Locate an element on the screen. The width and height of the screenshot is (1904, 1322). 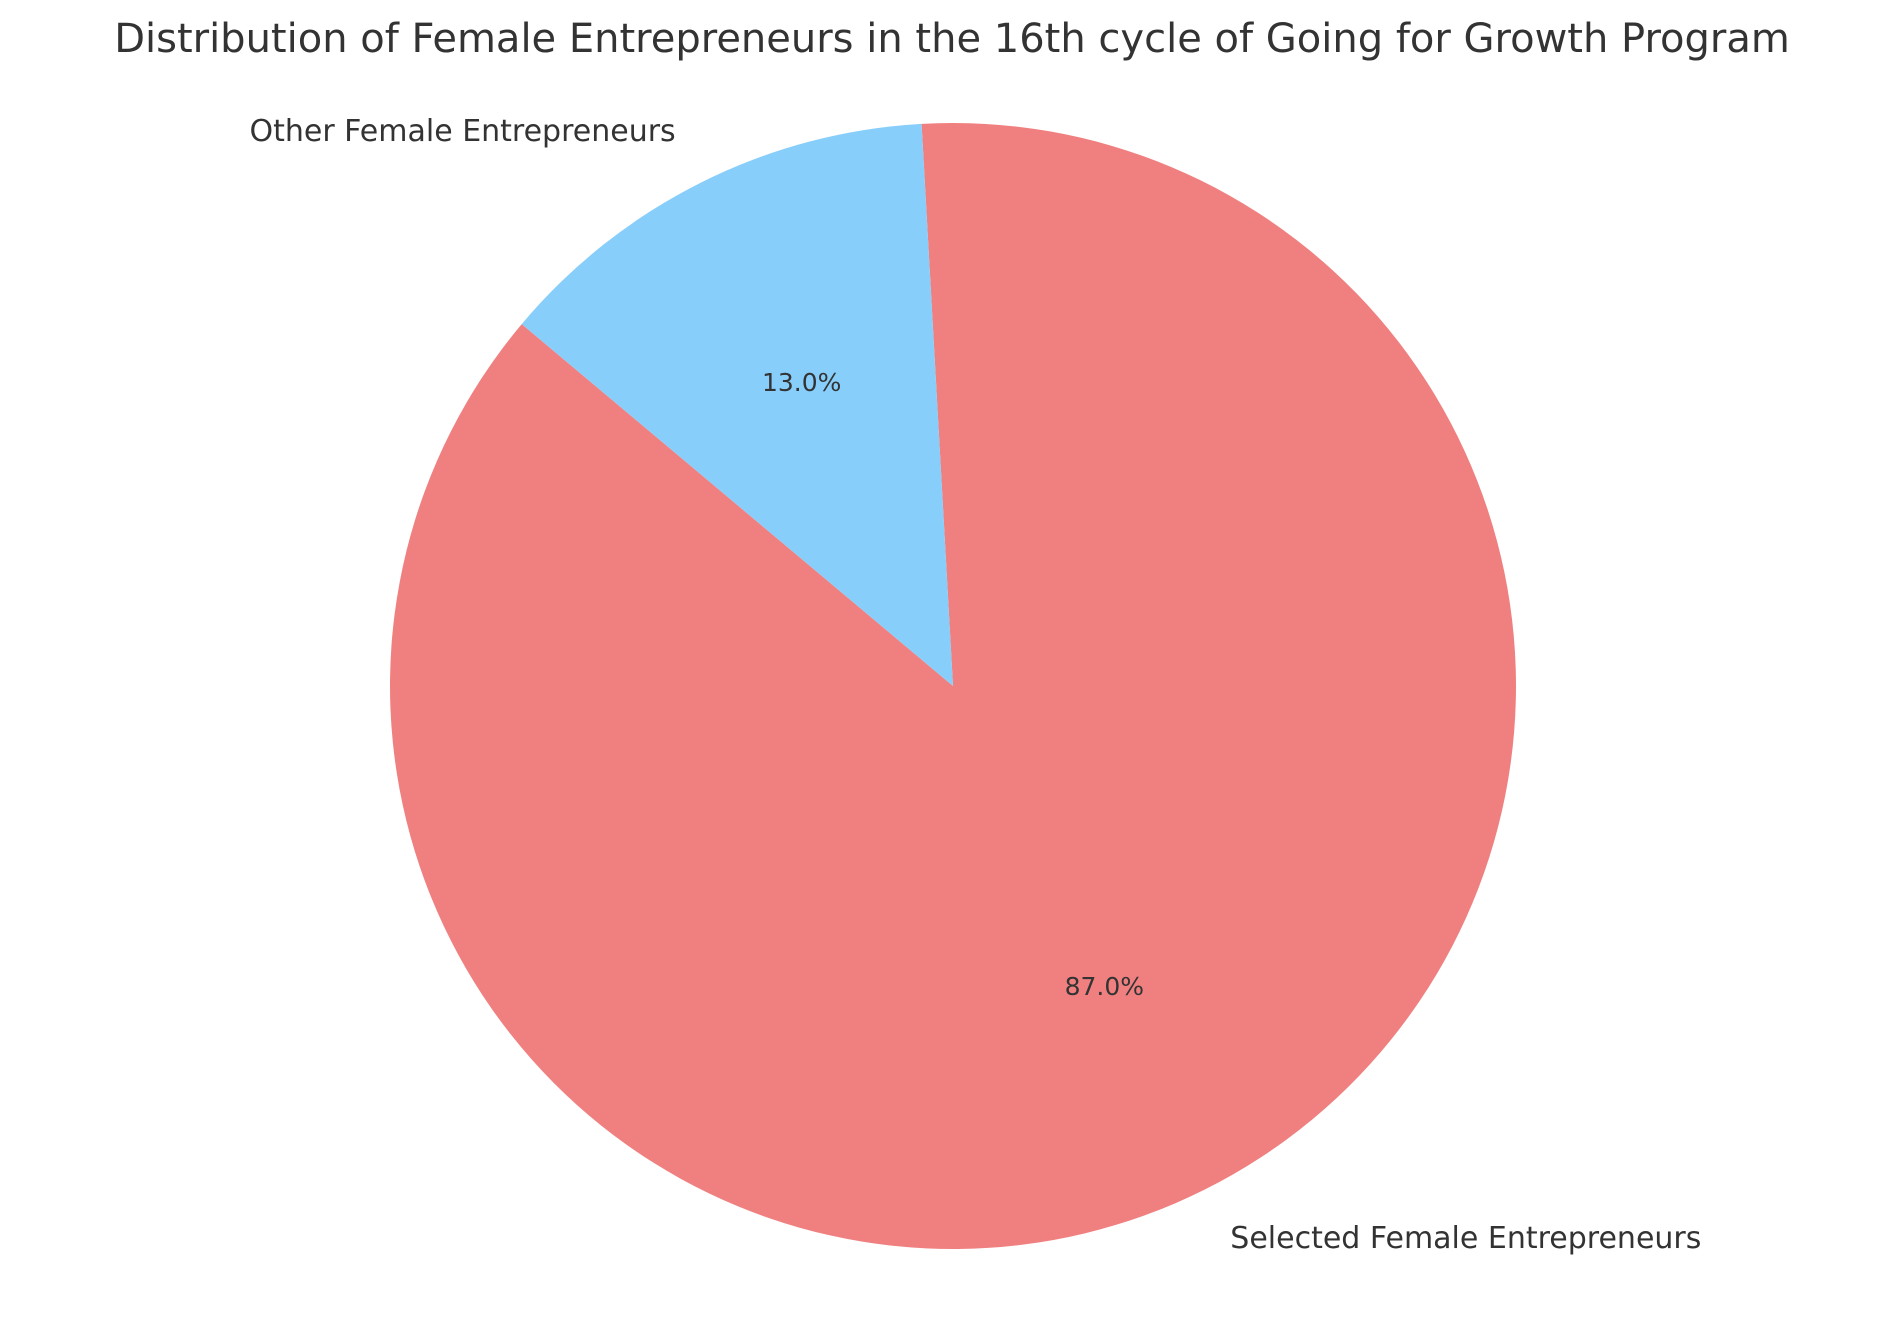
pie-slice-other-female-entrepreneurs is located at coordinates (737, 404).